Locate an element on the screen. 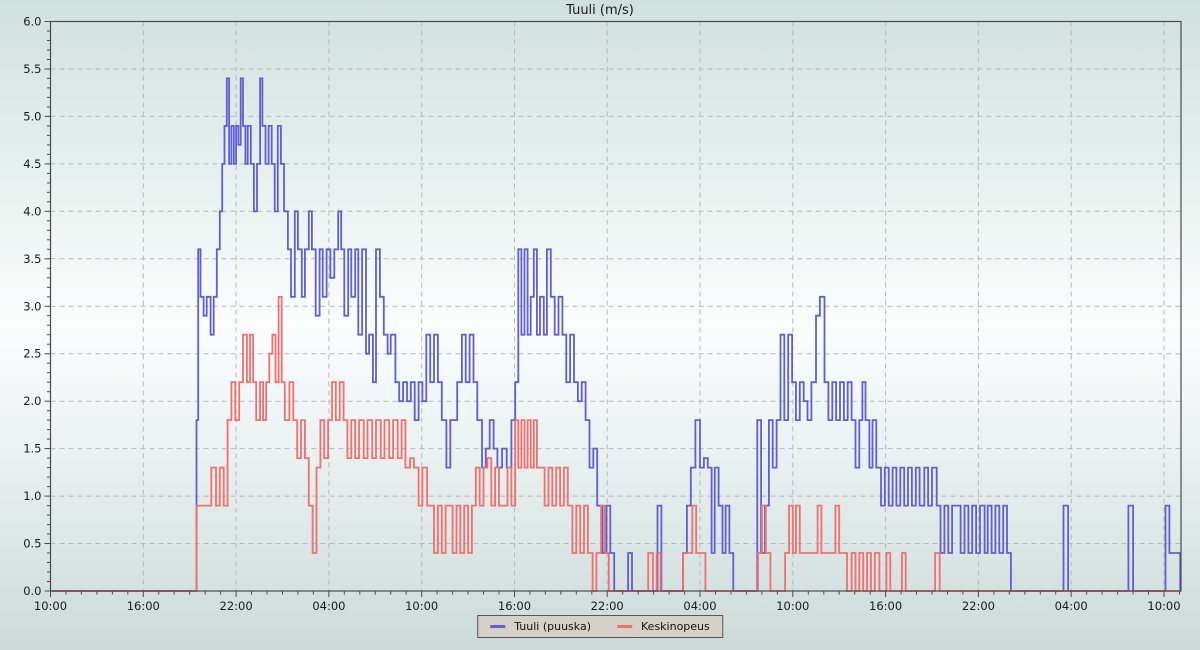 This screenshot has height=650, width=1200. y-tick-label: 6.0 is located at coordinates (32, 22).